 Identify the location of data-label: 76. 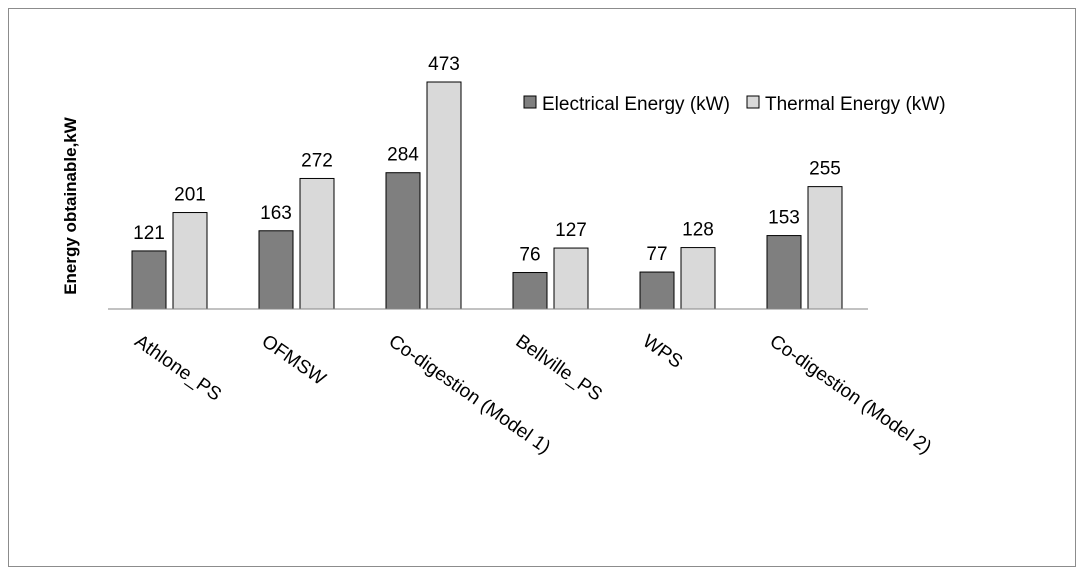
(529, 255).